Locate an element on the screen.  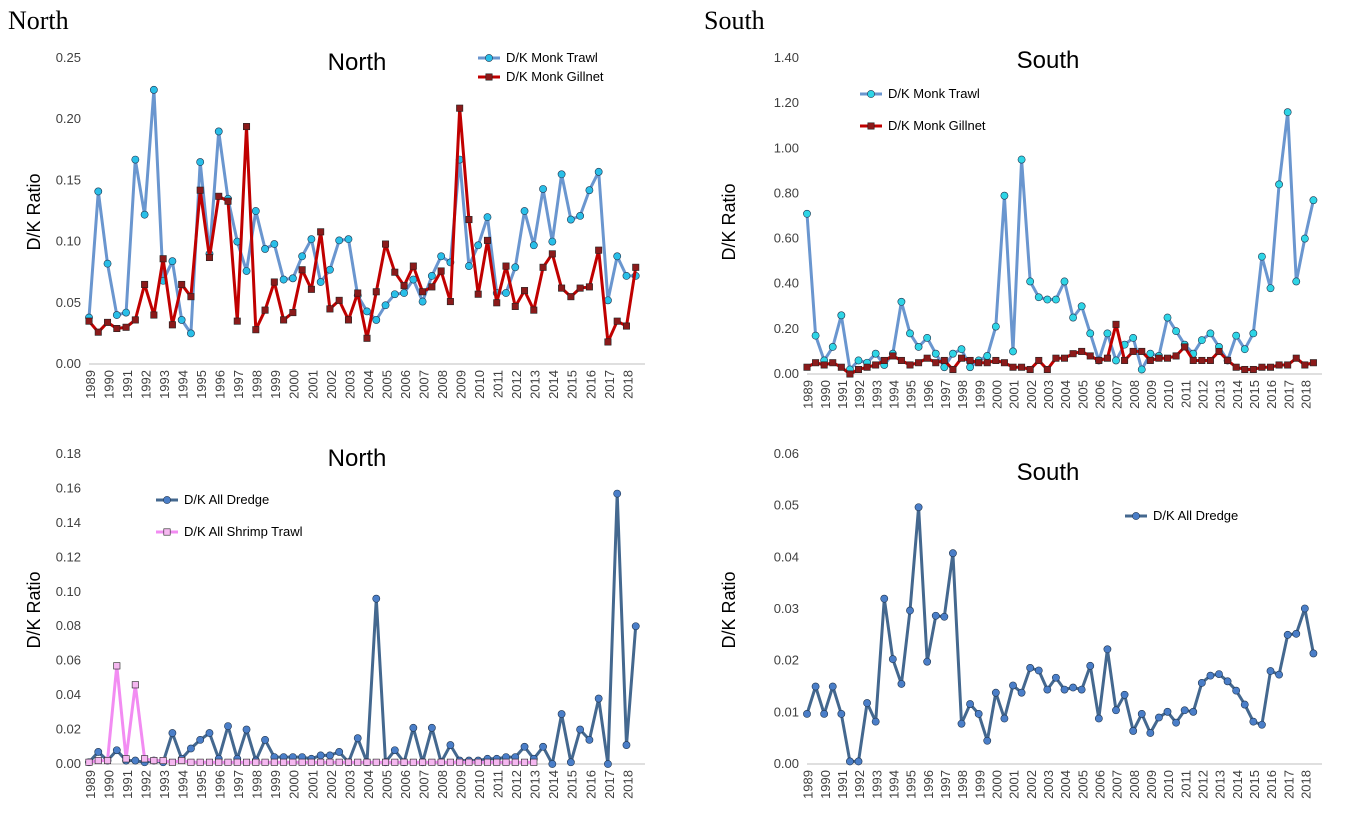
legend-label: D/K All Dredge is located at coordinates (226, 499).